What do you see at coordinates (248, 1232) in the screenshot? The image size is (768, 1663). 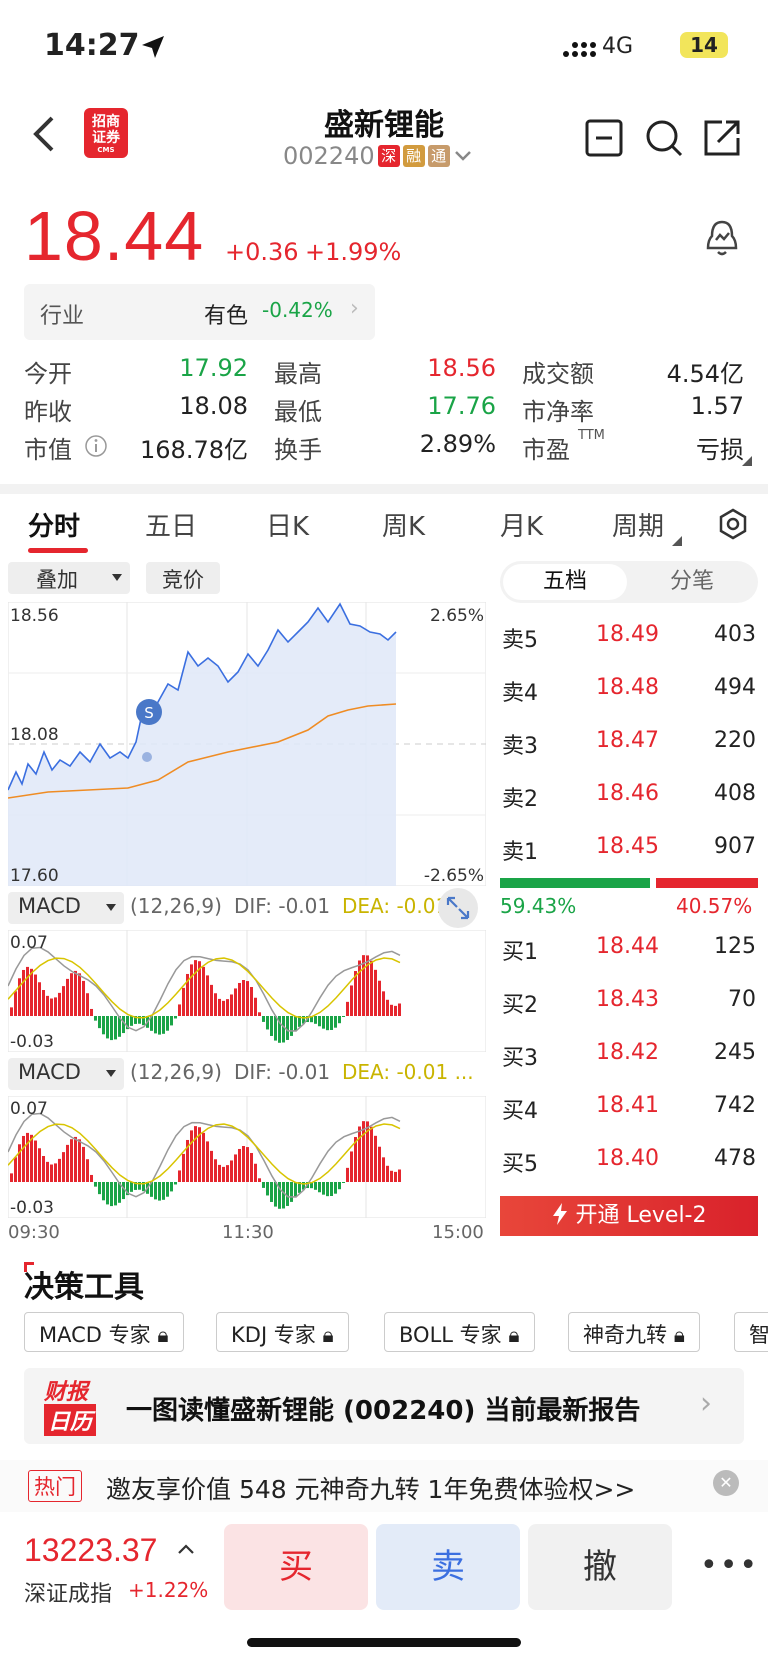 I see `time-label-mid: 11:30` at bounding box center [248, 1232].